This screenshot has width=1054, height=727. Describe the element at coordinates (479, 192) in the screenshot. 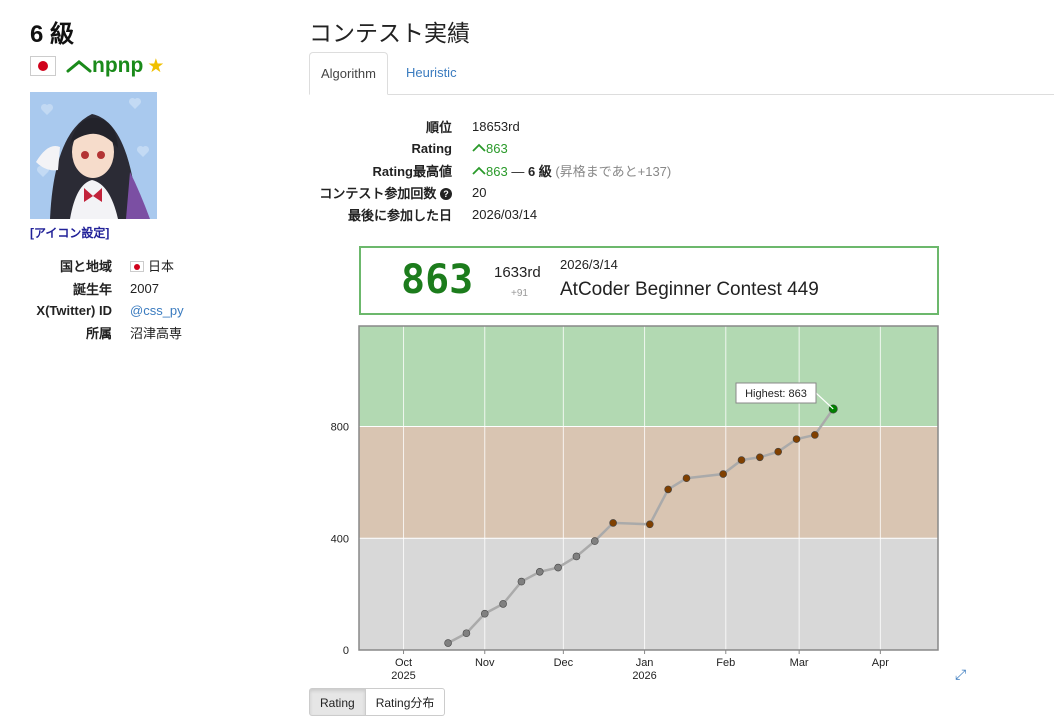

I see `count-value: 20` at that location.